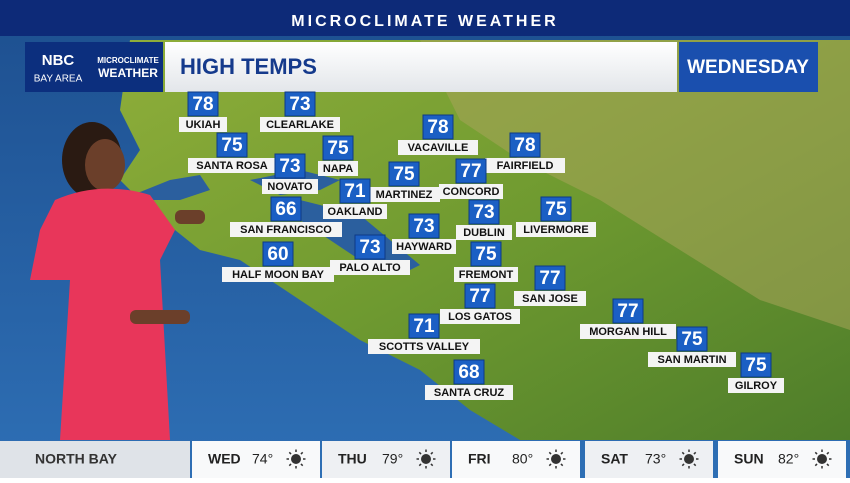 The width and height of the screenshot is (850, 483). Describe the element at coordinates (424, 21) in the screenshot. I see `banner: MICROCLIMATE WEATHER` at that location.